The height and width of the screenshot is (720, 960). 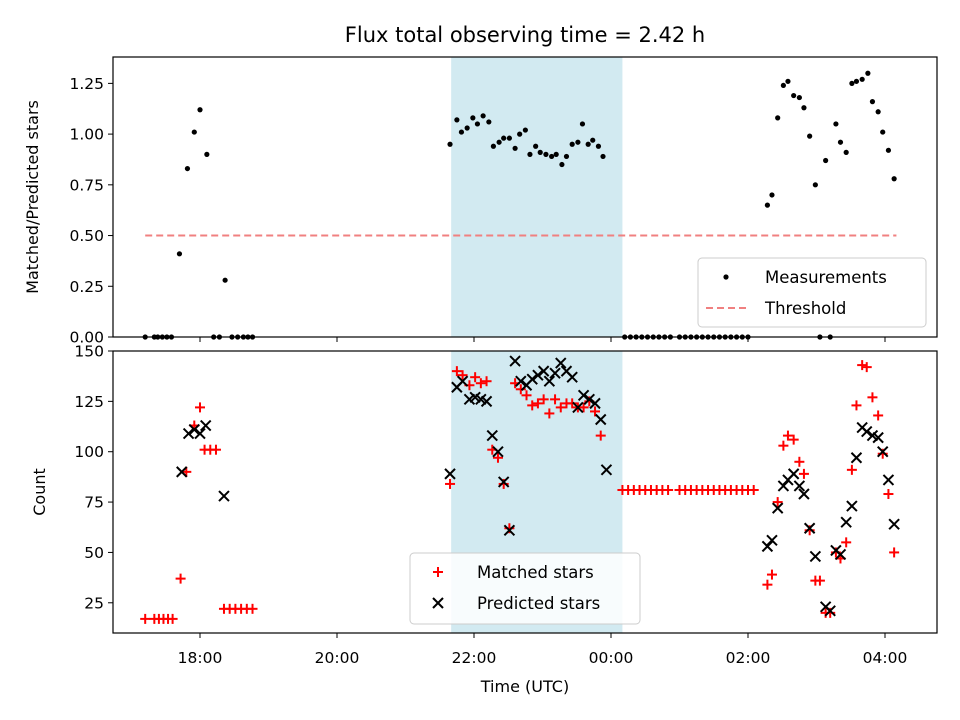 What do you see at coordinates (525, 588) in the screenshot?
I see `legend-box` at bounding box center [525, 588].